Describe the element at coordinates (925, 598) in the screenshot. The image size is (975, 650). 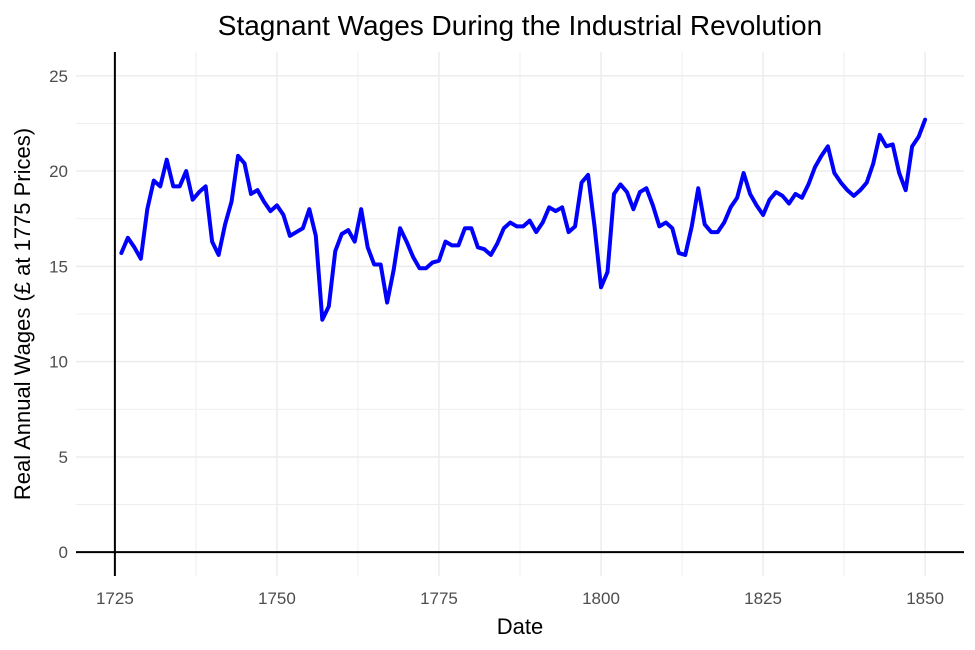
I see `x-tick-label: 1850` at that location.